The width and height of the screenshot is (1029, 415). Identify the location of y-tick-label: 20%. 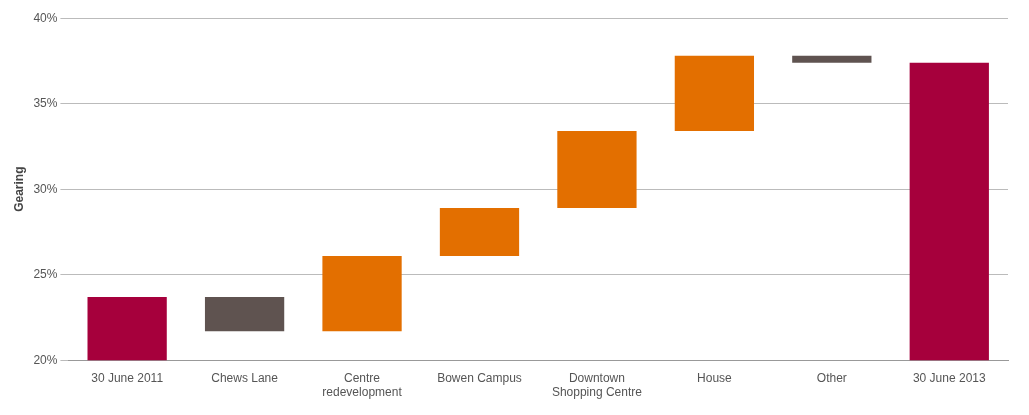
(45, 359).